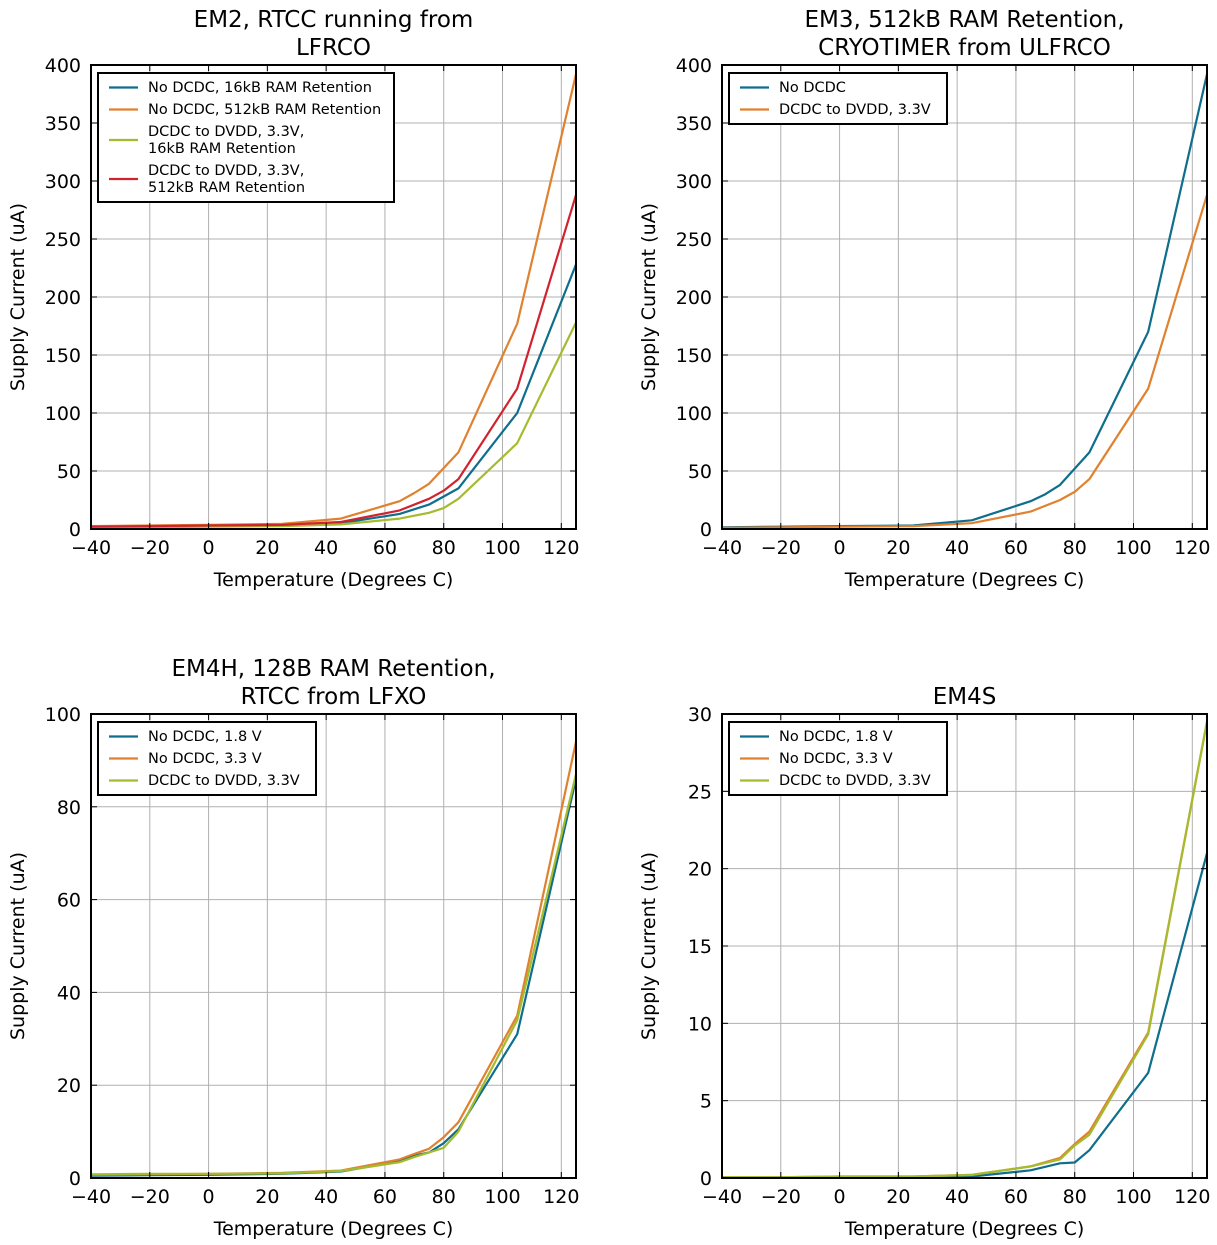 Image resolution: width=1217 pixels, height=1245 pixels. I want to click on y-tick-label: 60, so click(69, 901).